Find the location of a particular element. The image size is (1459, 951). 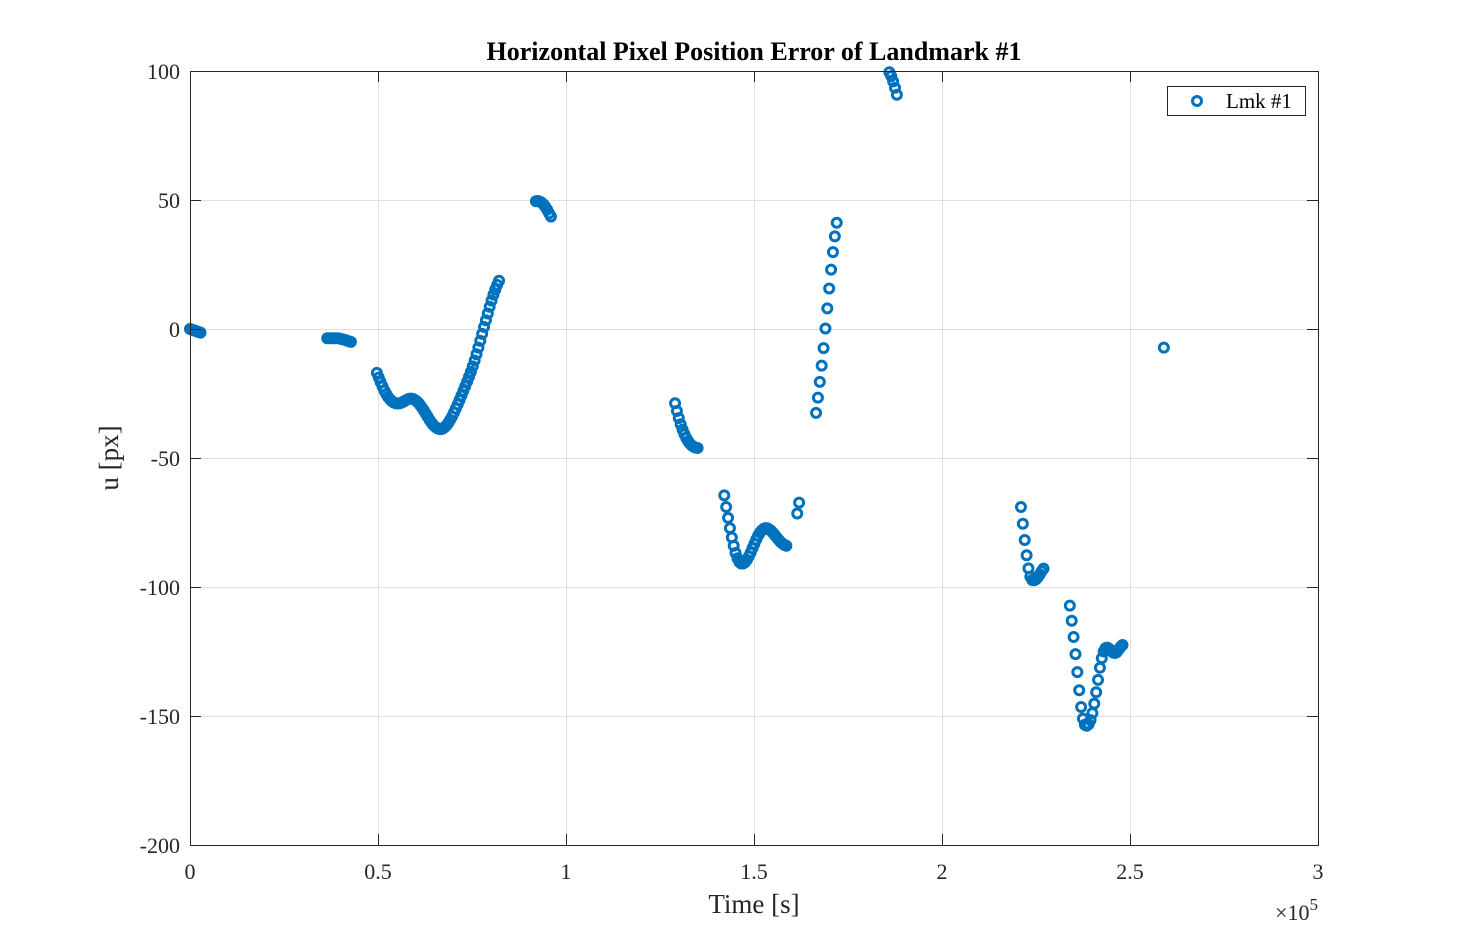

x-tick-label: 2 is located at coordinates (942, 871).